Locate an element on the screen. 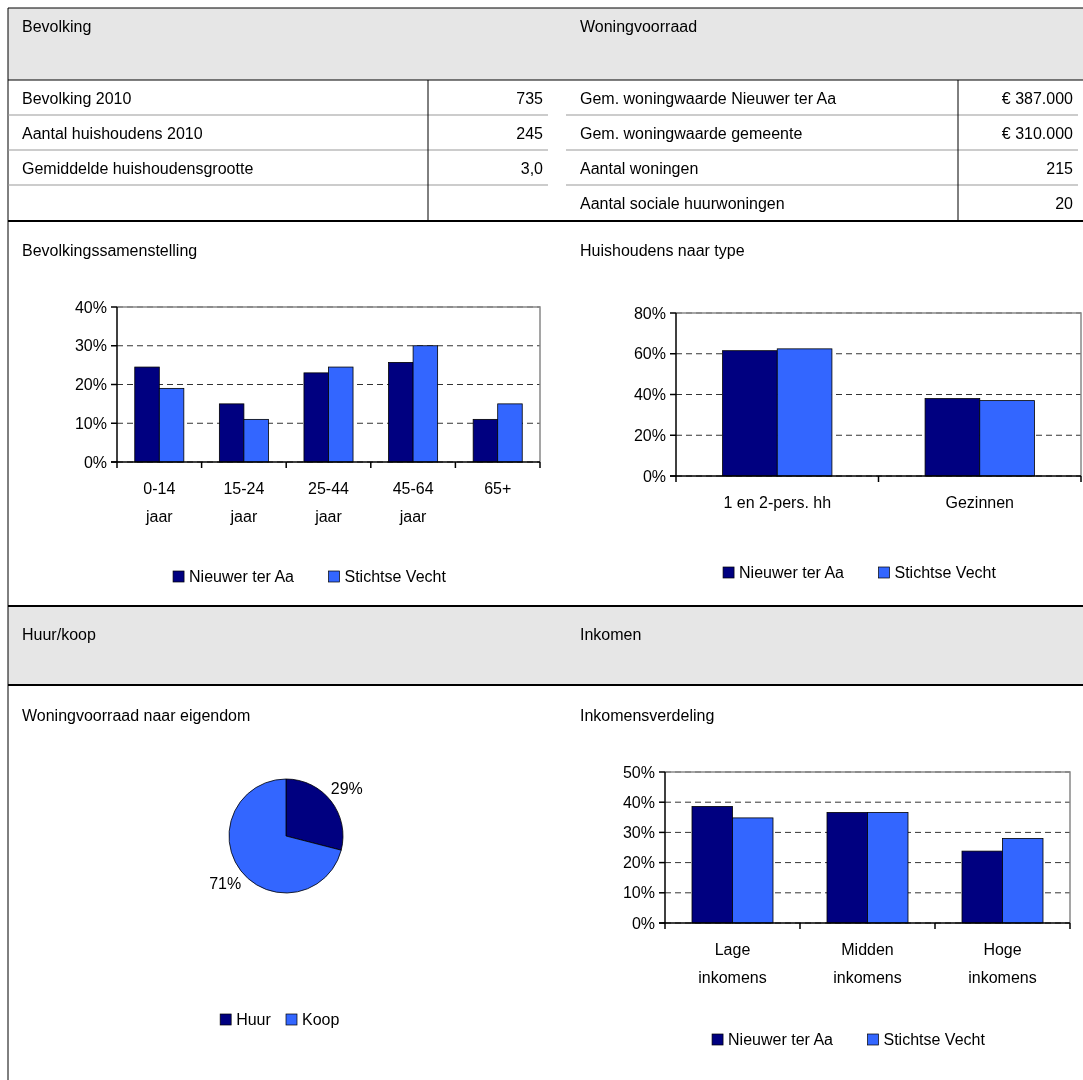 Image resolution: width=1083 pixels, height=1080 pixels. text: € 387.000 is located at coordinates (1037, 98).